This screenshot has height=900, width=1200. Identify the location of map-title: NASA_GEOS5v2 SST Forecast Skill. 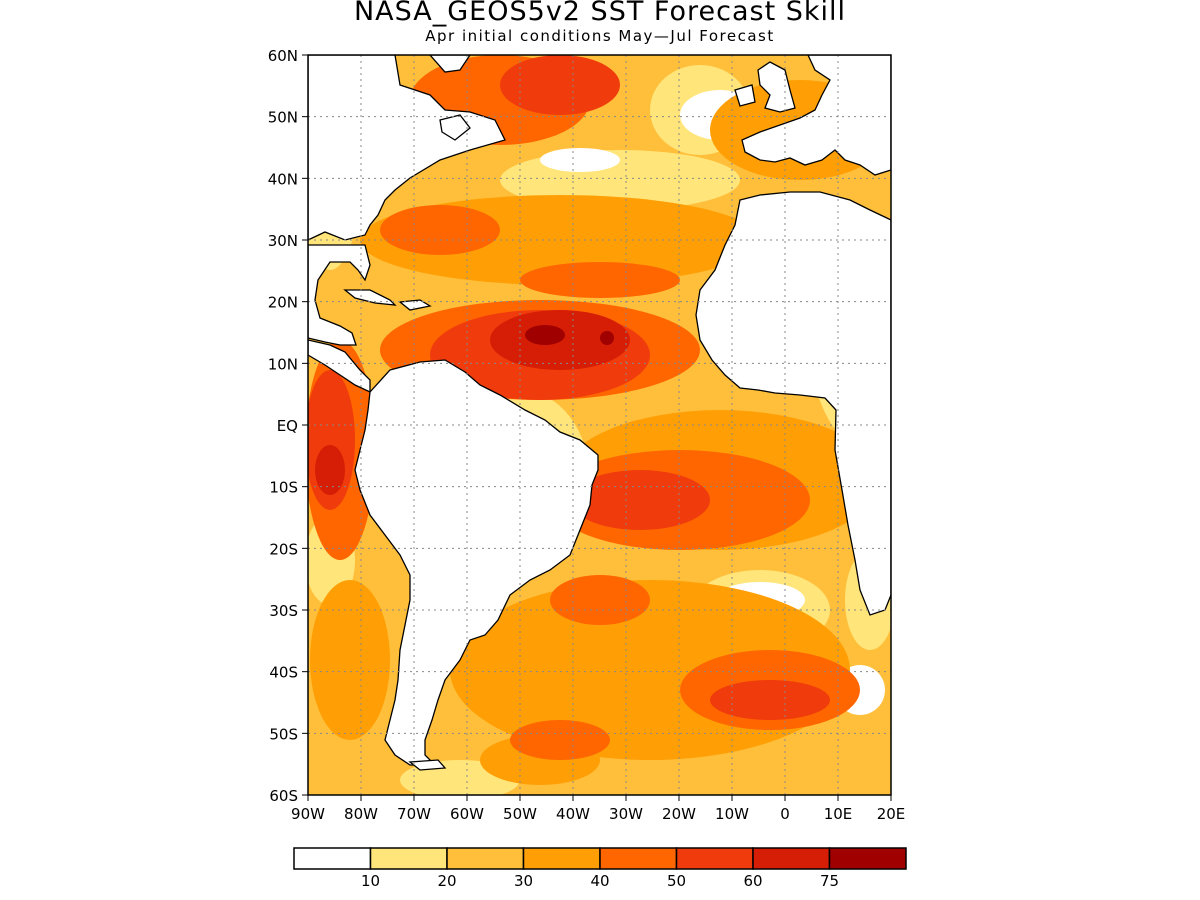
(600, 13).